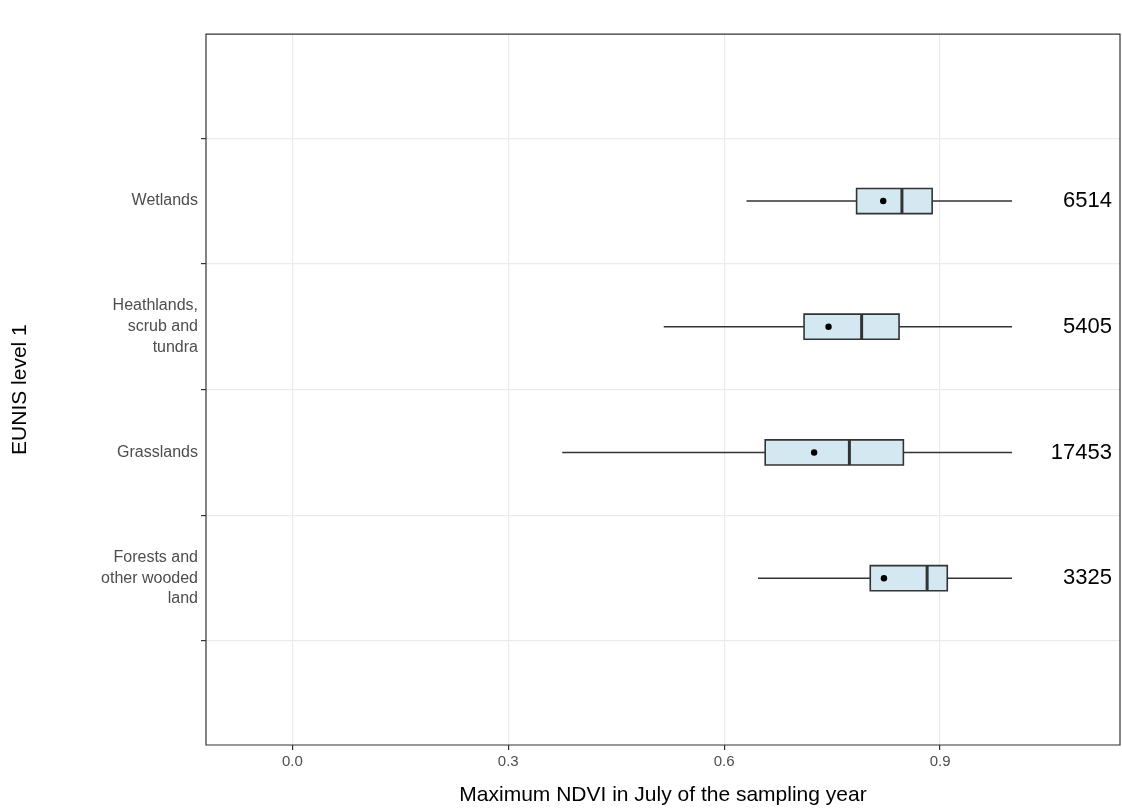 The width and height of the screenshot is (1122, 812). What do you see at coordinates (155, 325) in the screenshot?
I see `y-tick-label: Heathlands, scrub and tundra` at bounding box center [155, 325].